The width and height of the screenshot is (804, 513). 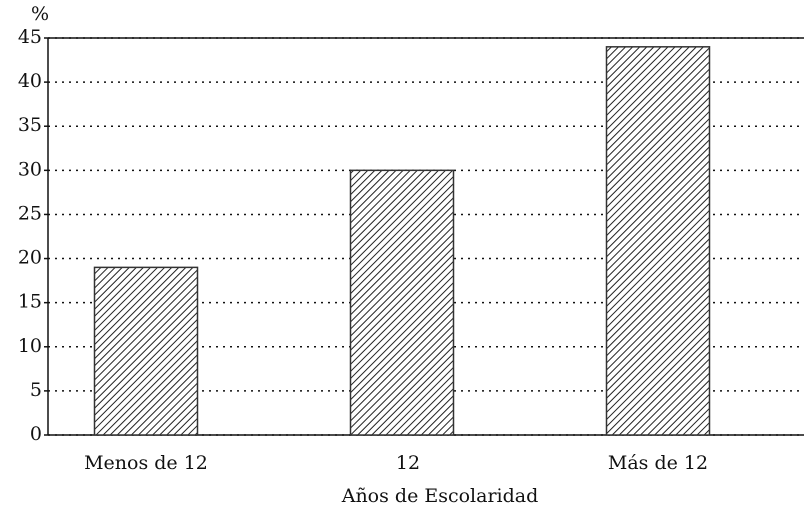 I want to click on y-tick-label: 5, so click(x=36, y=390).